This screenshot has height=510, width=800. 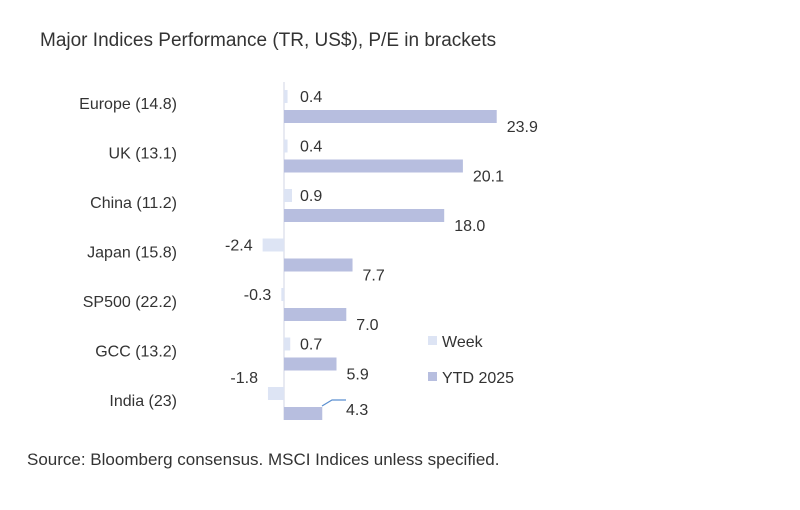 I want to click on category-label: GCC (13.2), so click(x=136, y=352).